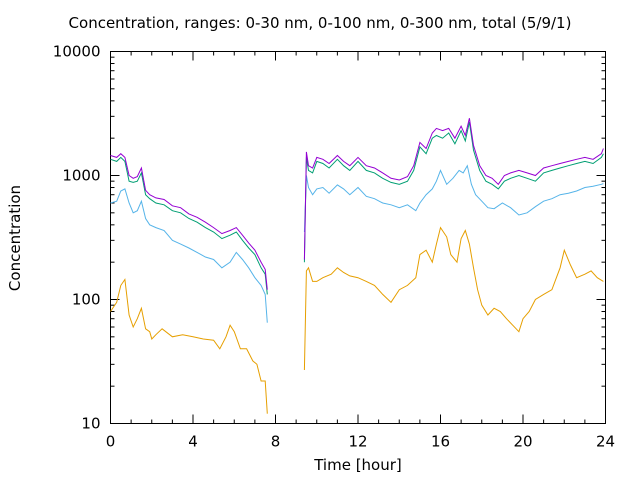 This screenshot has height=480, width=640. Describe the element at coordinates (15, 238) in the screenshot. I see `y-axis-label: Concentration` at that location.